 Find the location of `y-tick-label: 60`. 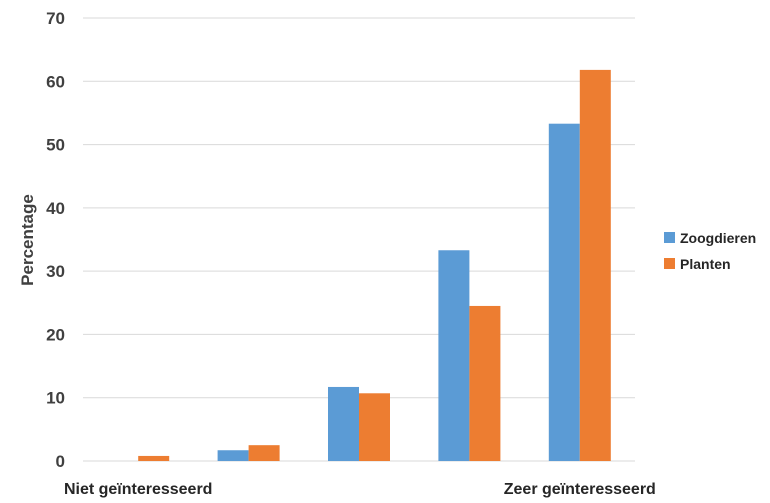

y-tick-label: 60 is located at coordinates (55, 81).